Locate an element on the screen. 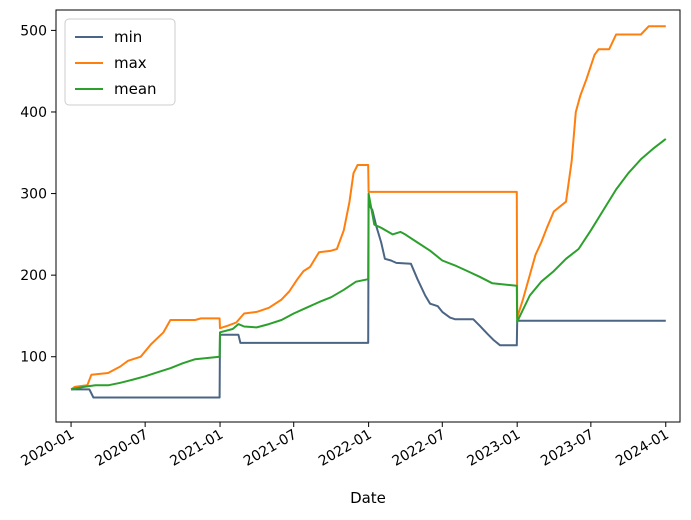 The width and height of the screenshot is (691, 520). x-tick-label: 2020-07 is located at coordinates (121, 448).